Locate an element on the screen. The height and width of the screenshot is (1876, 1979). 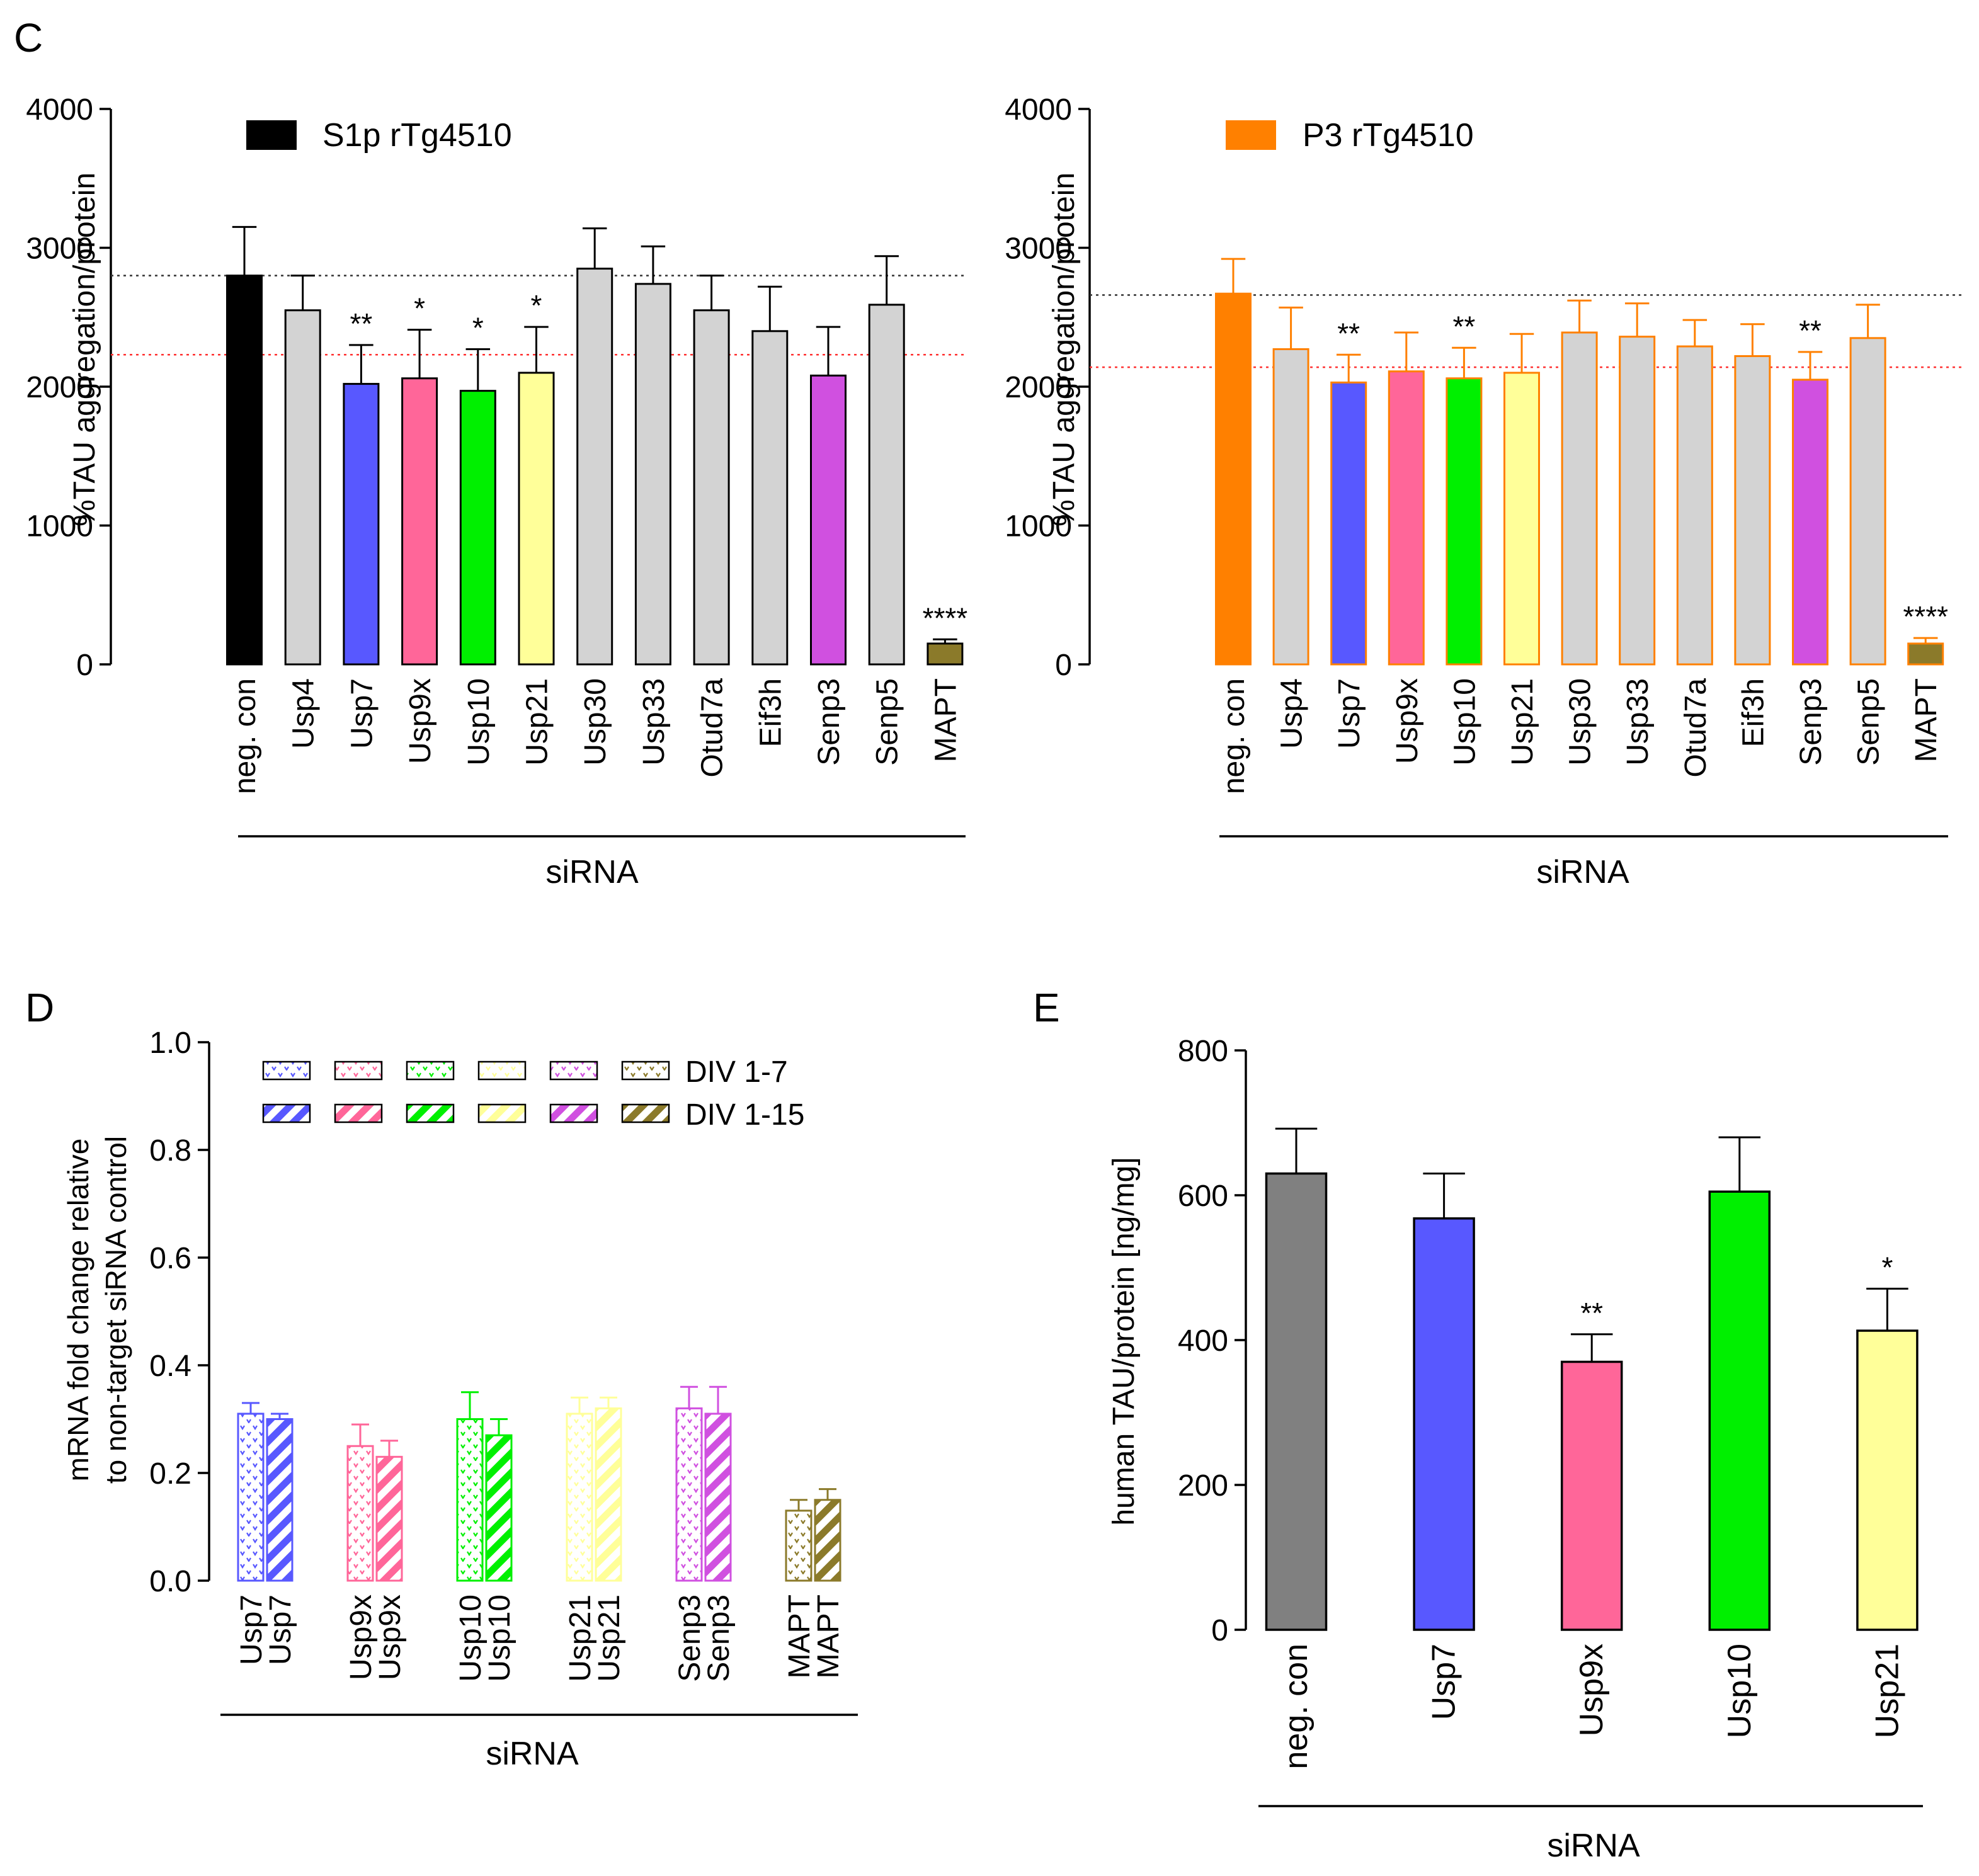
y-tick-label: 0.8 is located at coordinates (170, 1151).